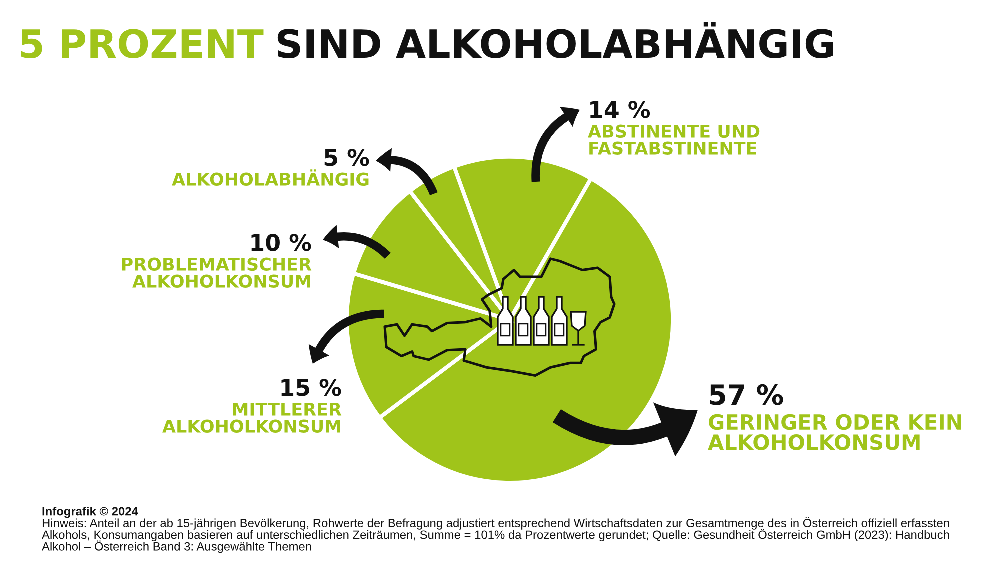 Image resolution: width=1000 pixels, height=571 pixels. I want to click on slice-label: MITTLERER ALKOHOLKONSUM, so click(252, 418).